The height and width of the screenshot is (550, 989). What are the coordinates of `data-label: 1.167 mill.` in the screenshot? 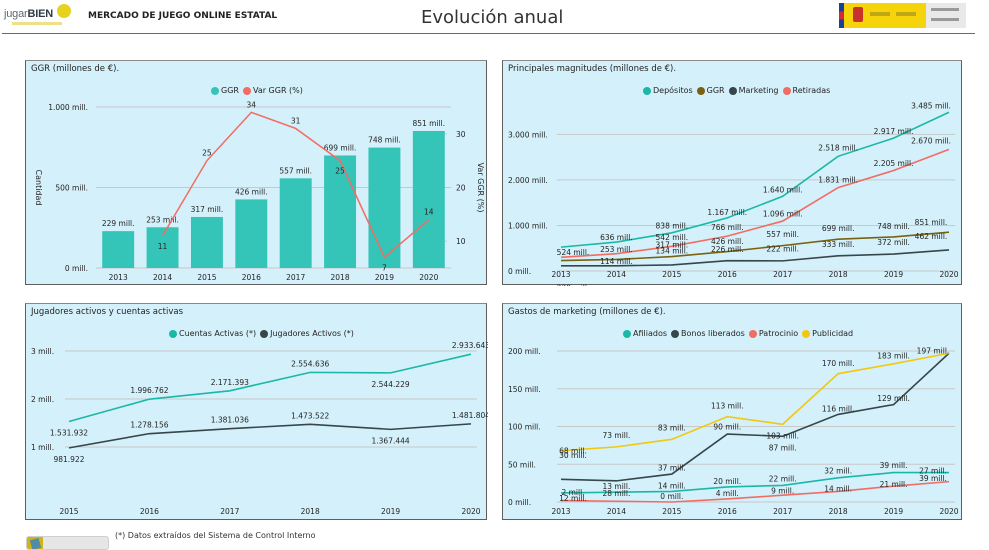 It's located at (727, 212).